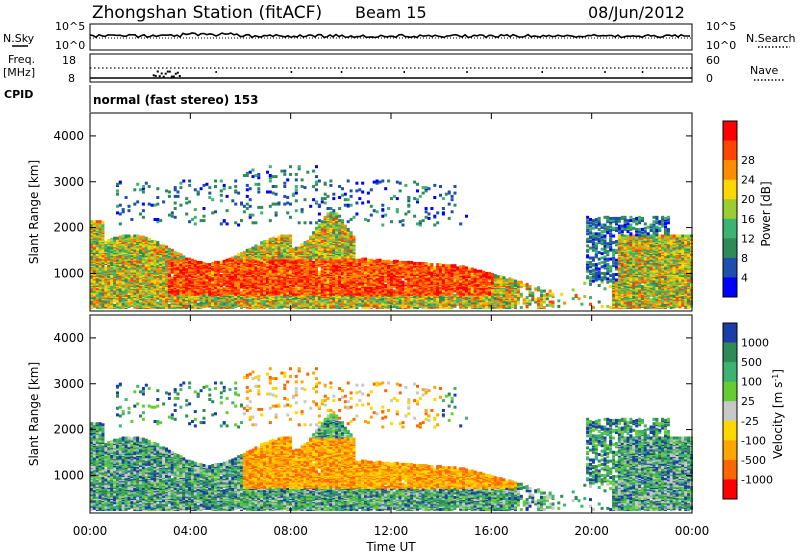 The width and height of the screenshot is (800, 554). What do you see at coordinates (764, 70) in the screenshot?
I see `nave-label: Nave` at bounding box center [764, 70].